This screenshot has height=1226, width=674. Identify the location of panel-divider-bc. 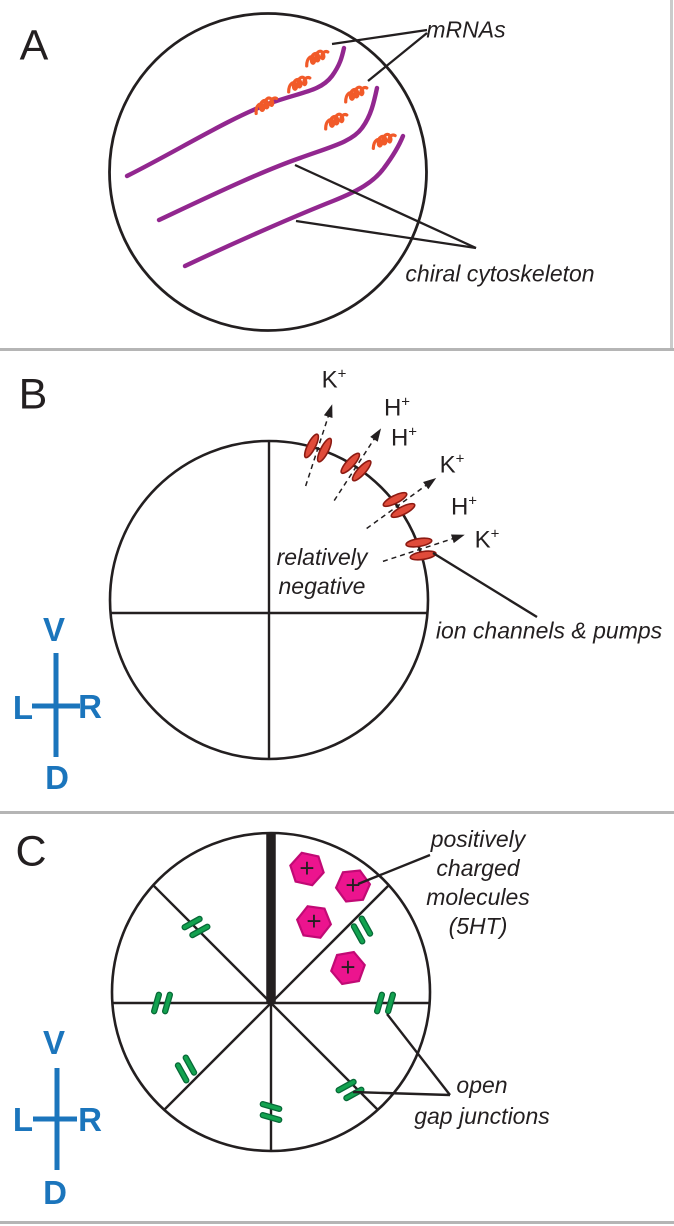
(337, 812).